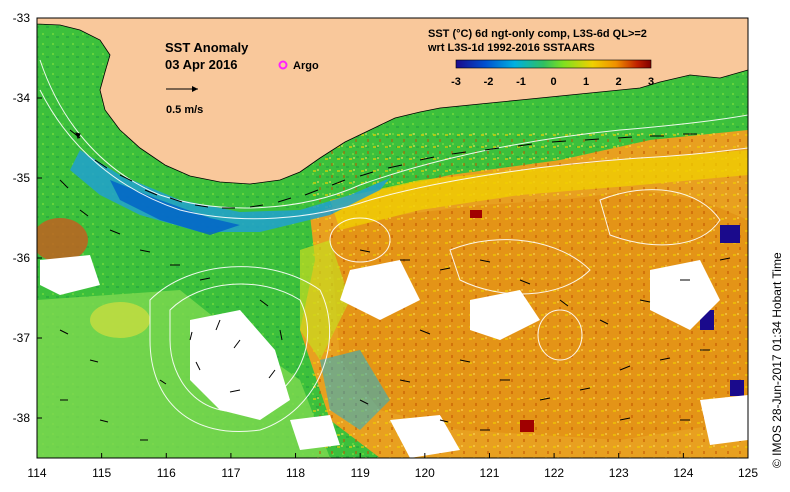 This screenshot has width=790, height=492. Describe the element at coordinates (392, 466) in the screenshot. I see `x-axis: 114 115 116 117 118 119 120 121 122 123 124 125` at that location.